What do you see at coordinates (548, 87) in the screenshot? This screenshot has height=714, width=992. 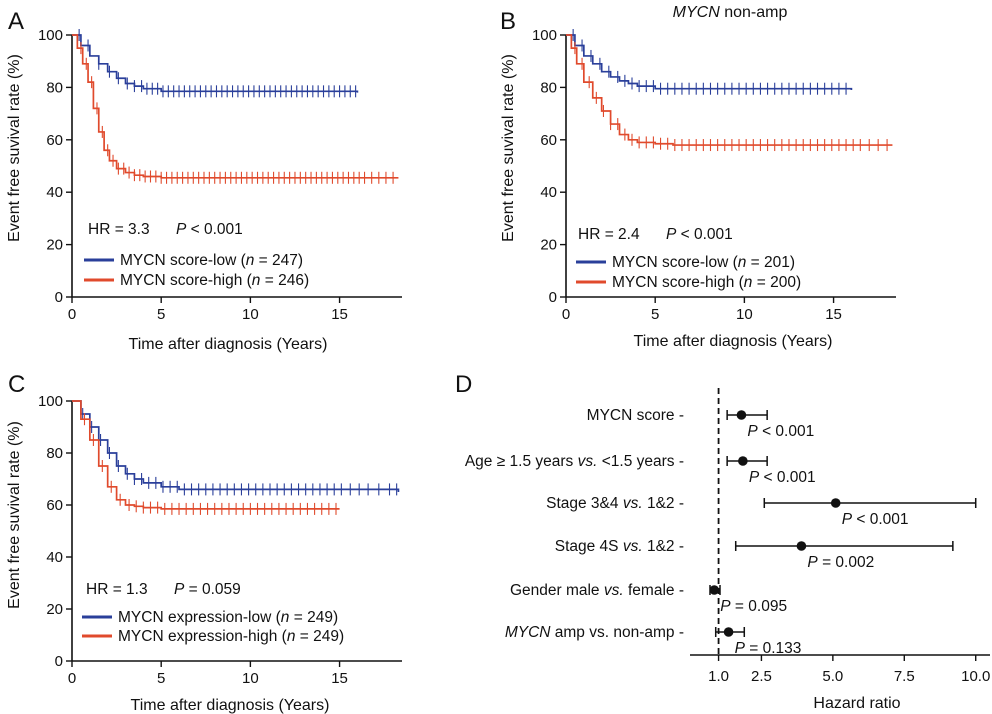 I see `y-tick-label-b: 80` at bounding box center [548, 87].